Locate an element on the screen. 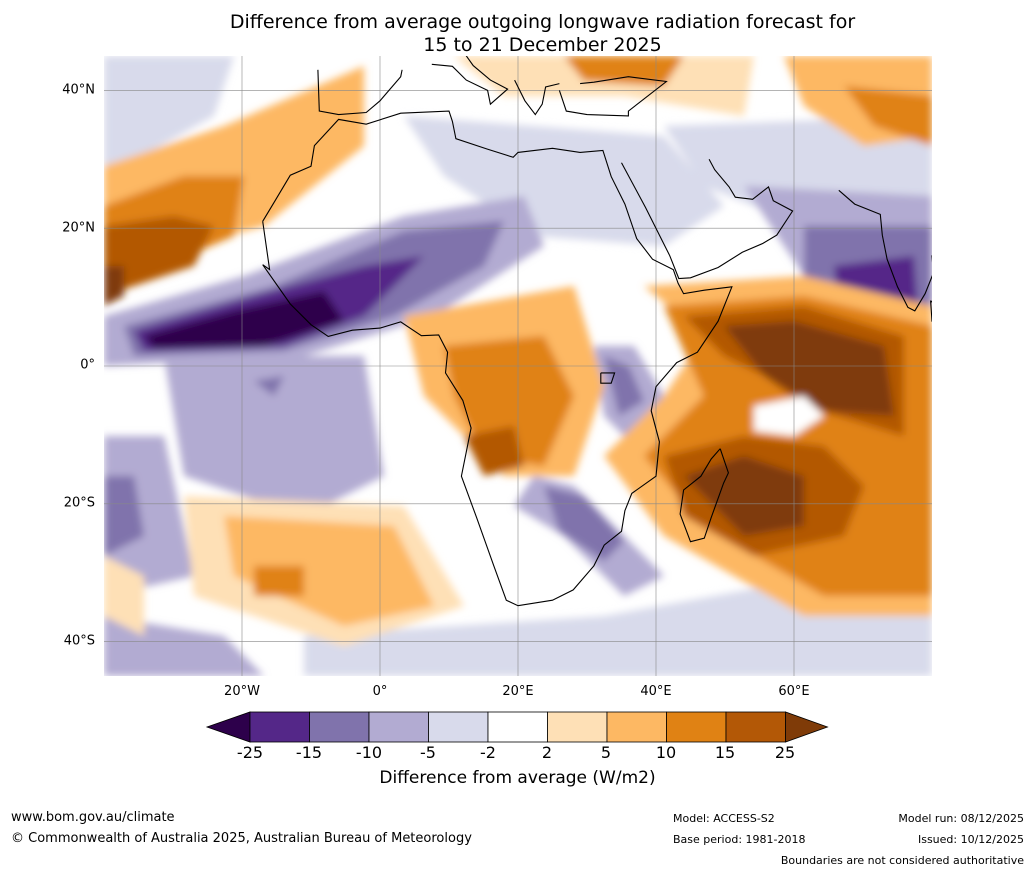 This screenshot has height=873, width=1035. lat-label-equator: 0° is located at coordinates (87, 365).